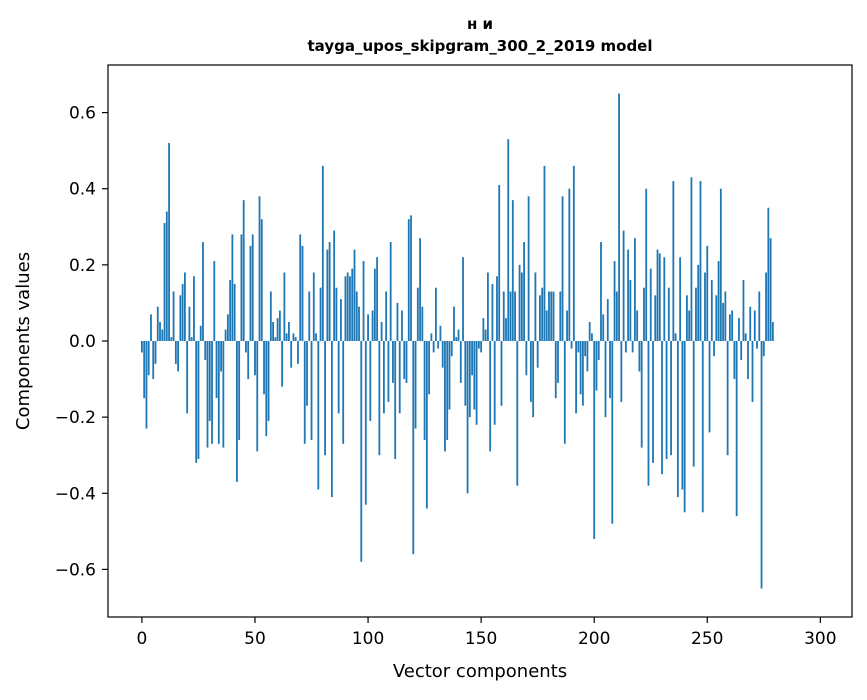 Image resolution: width=867 pixels, height=700 pixels. I want to click on chart-title-line1: н и, so click(480, 24).